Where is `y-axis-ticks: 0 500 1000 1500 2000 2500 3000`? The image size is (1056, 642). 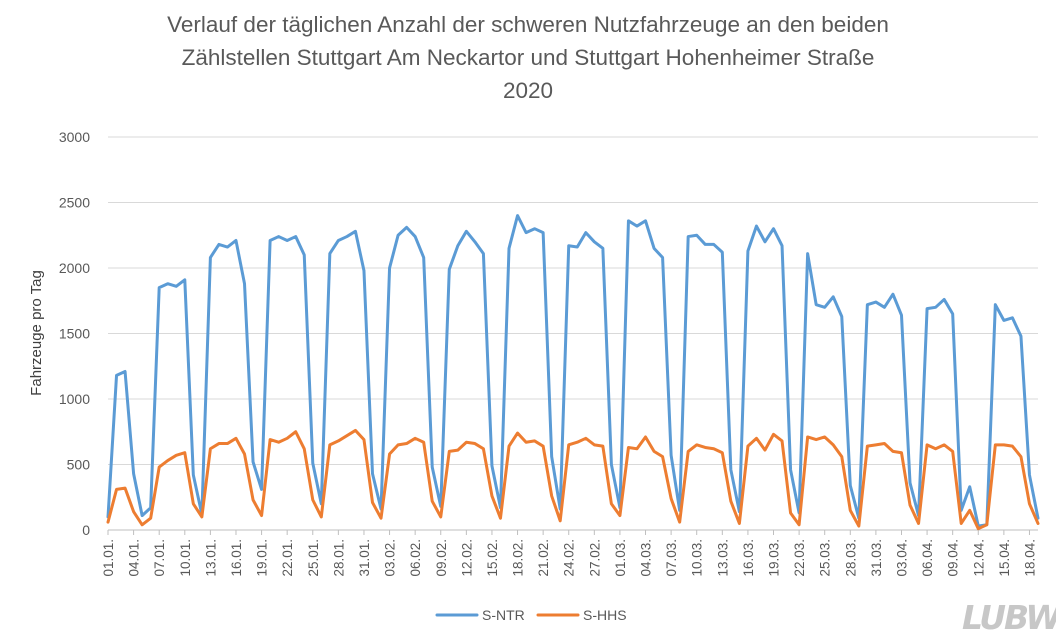
y-axis-ticks: 0 500 1000 1500 2000 2500 3000 is located at coordinates (74, 333).